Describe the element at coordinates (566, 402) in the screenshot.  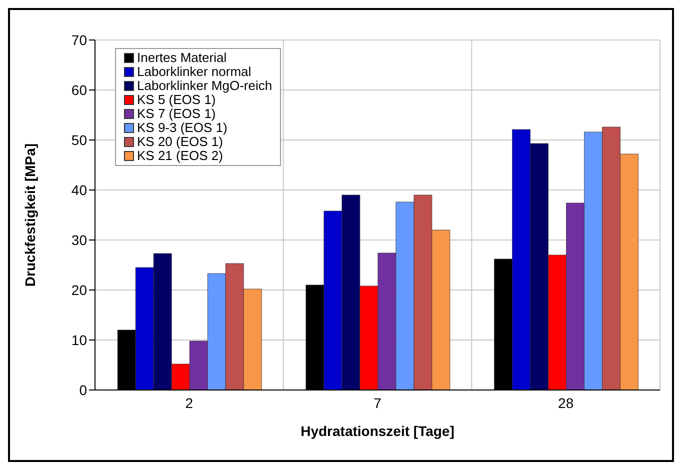
I see `x-tick-label: 28` at that location.